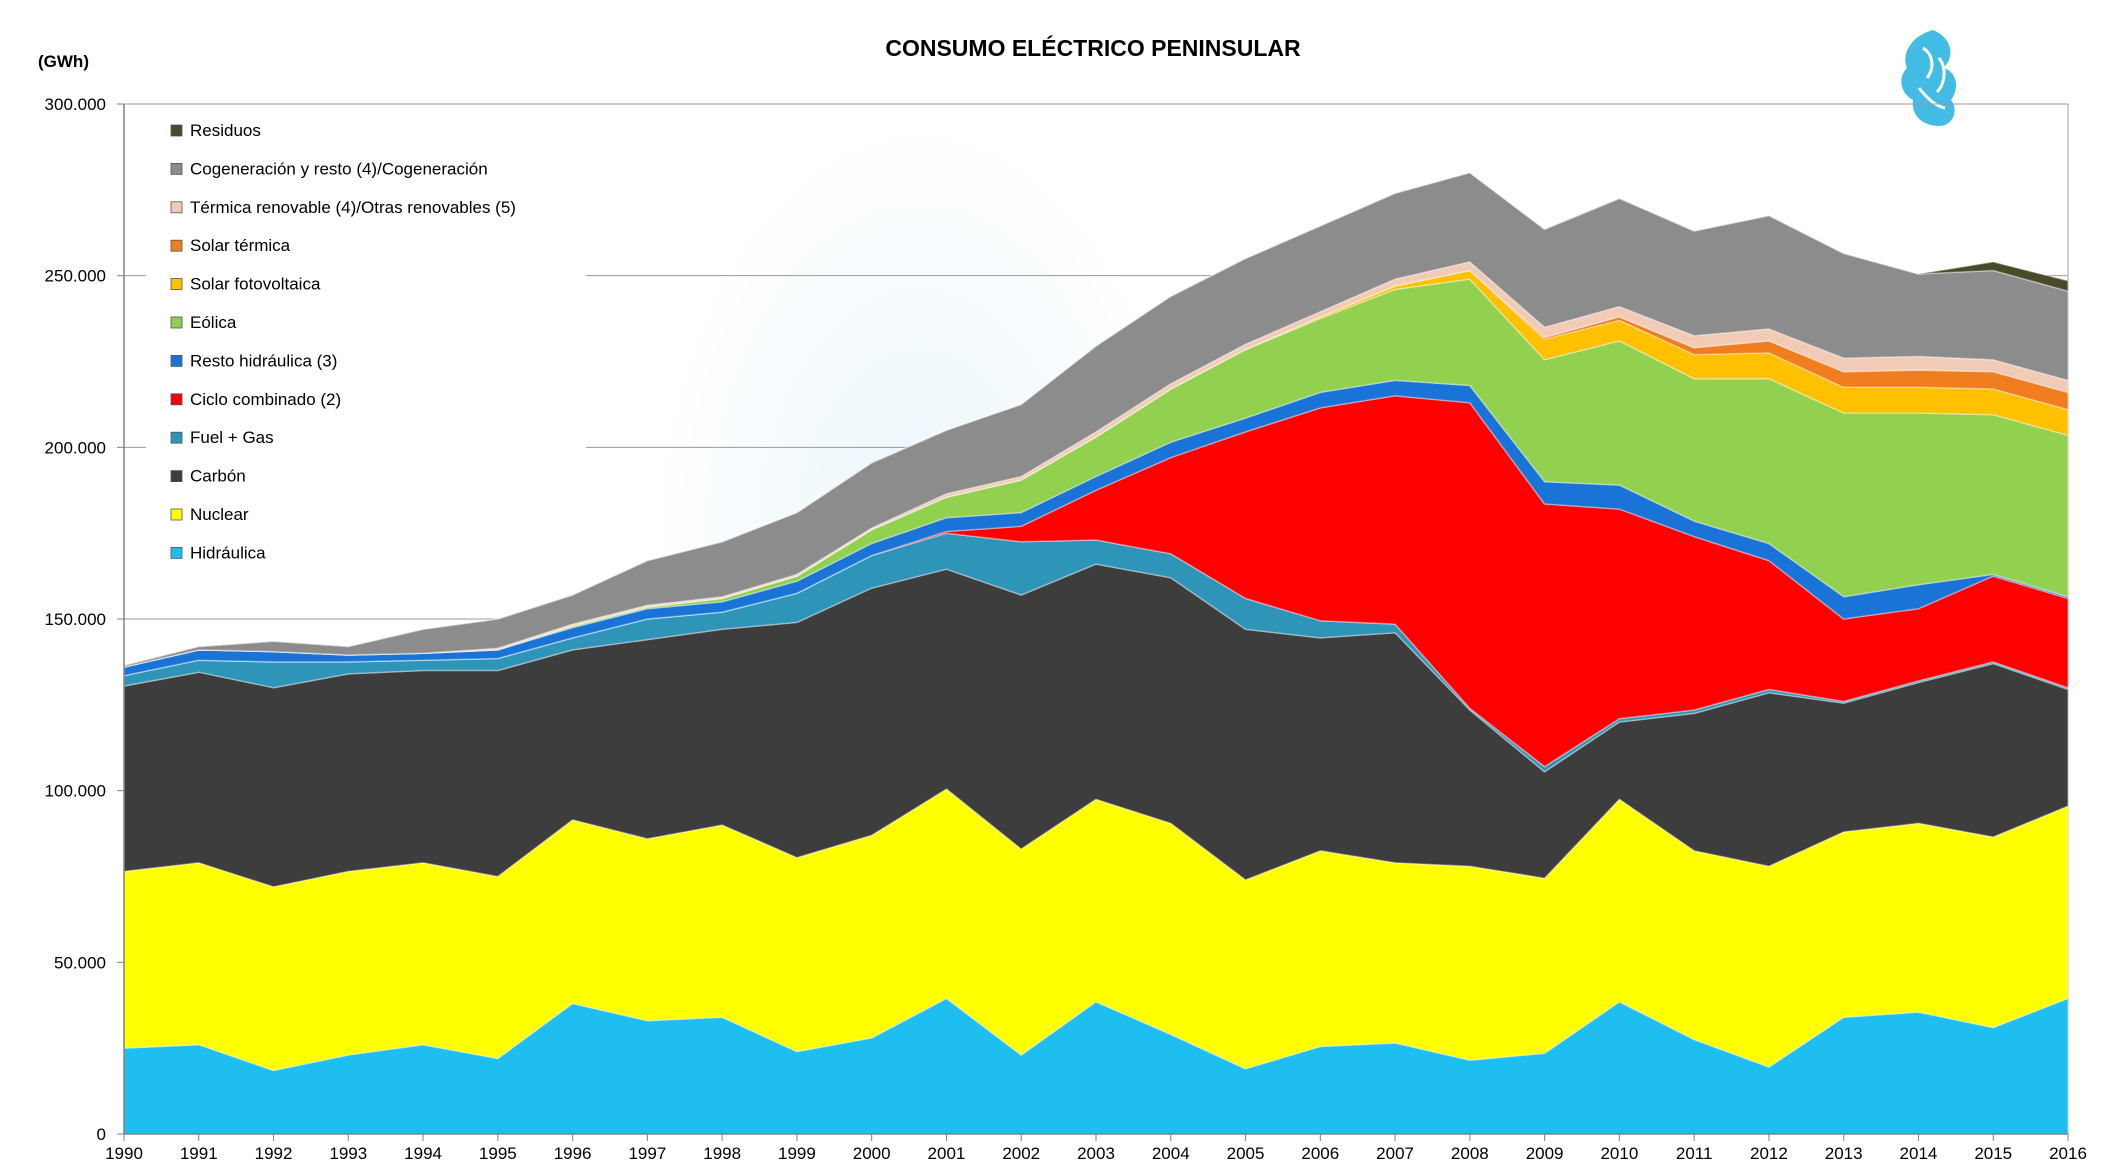 The width and height of the screenshot is (2116, 1160). What do you see at coordinates (80, 962) in the screenshot?
I see `y-tick-label: 50.000` at bounding box center [80, 962].